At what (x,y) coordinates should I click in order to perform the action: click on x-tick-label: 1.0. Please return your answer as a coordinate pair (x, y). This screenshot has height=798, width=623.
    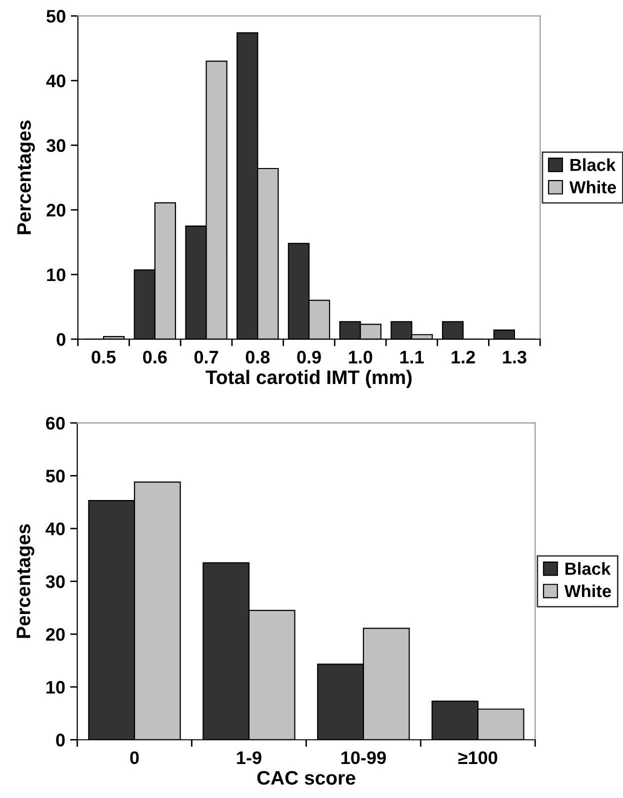
    Looking at the image, I should click on (360, 357).